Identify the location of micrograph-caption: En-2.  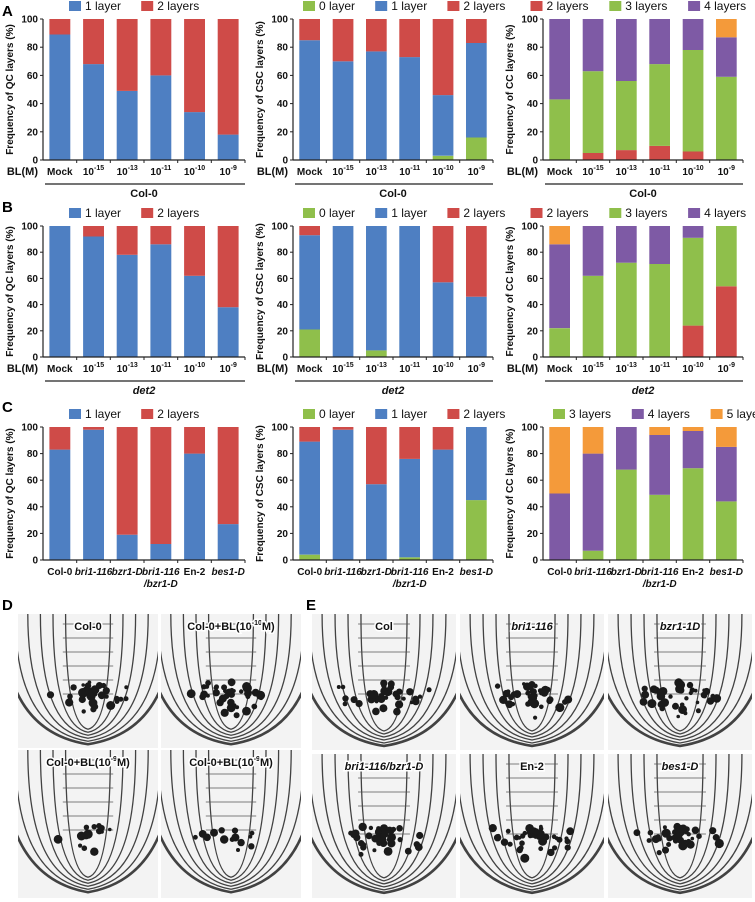
(532, 767).